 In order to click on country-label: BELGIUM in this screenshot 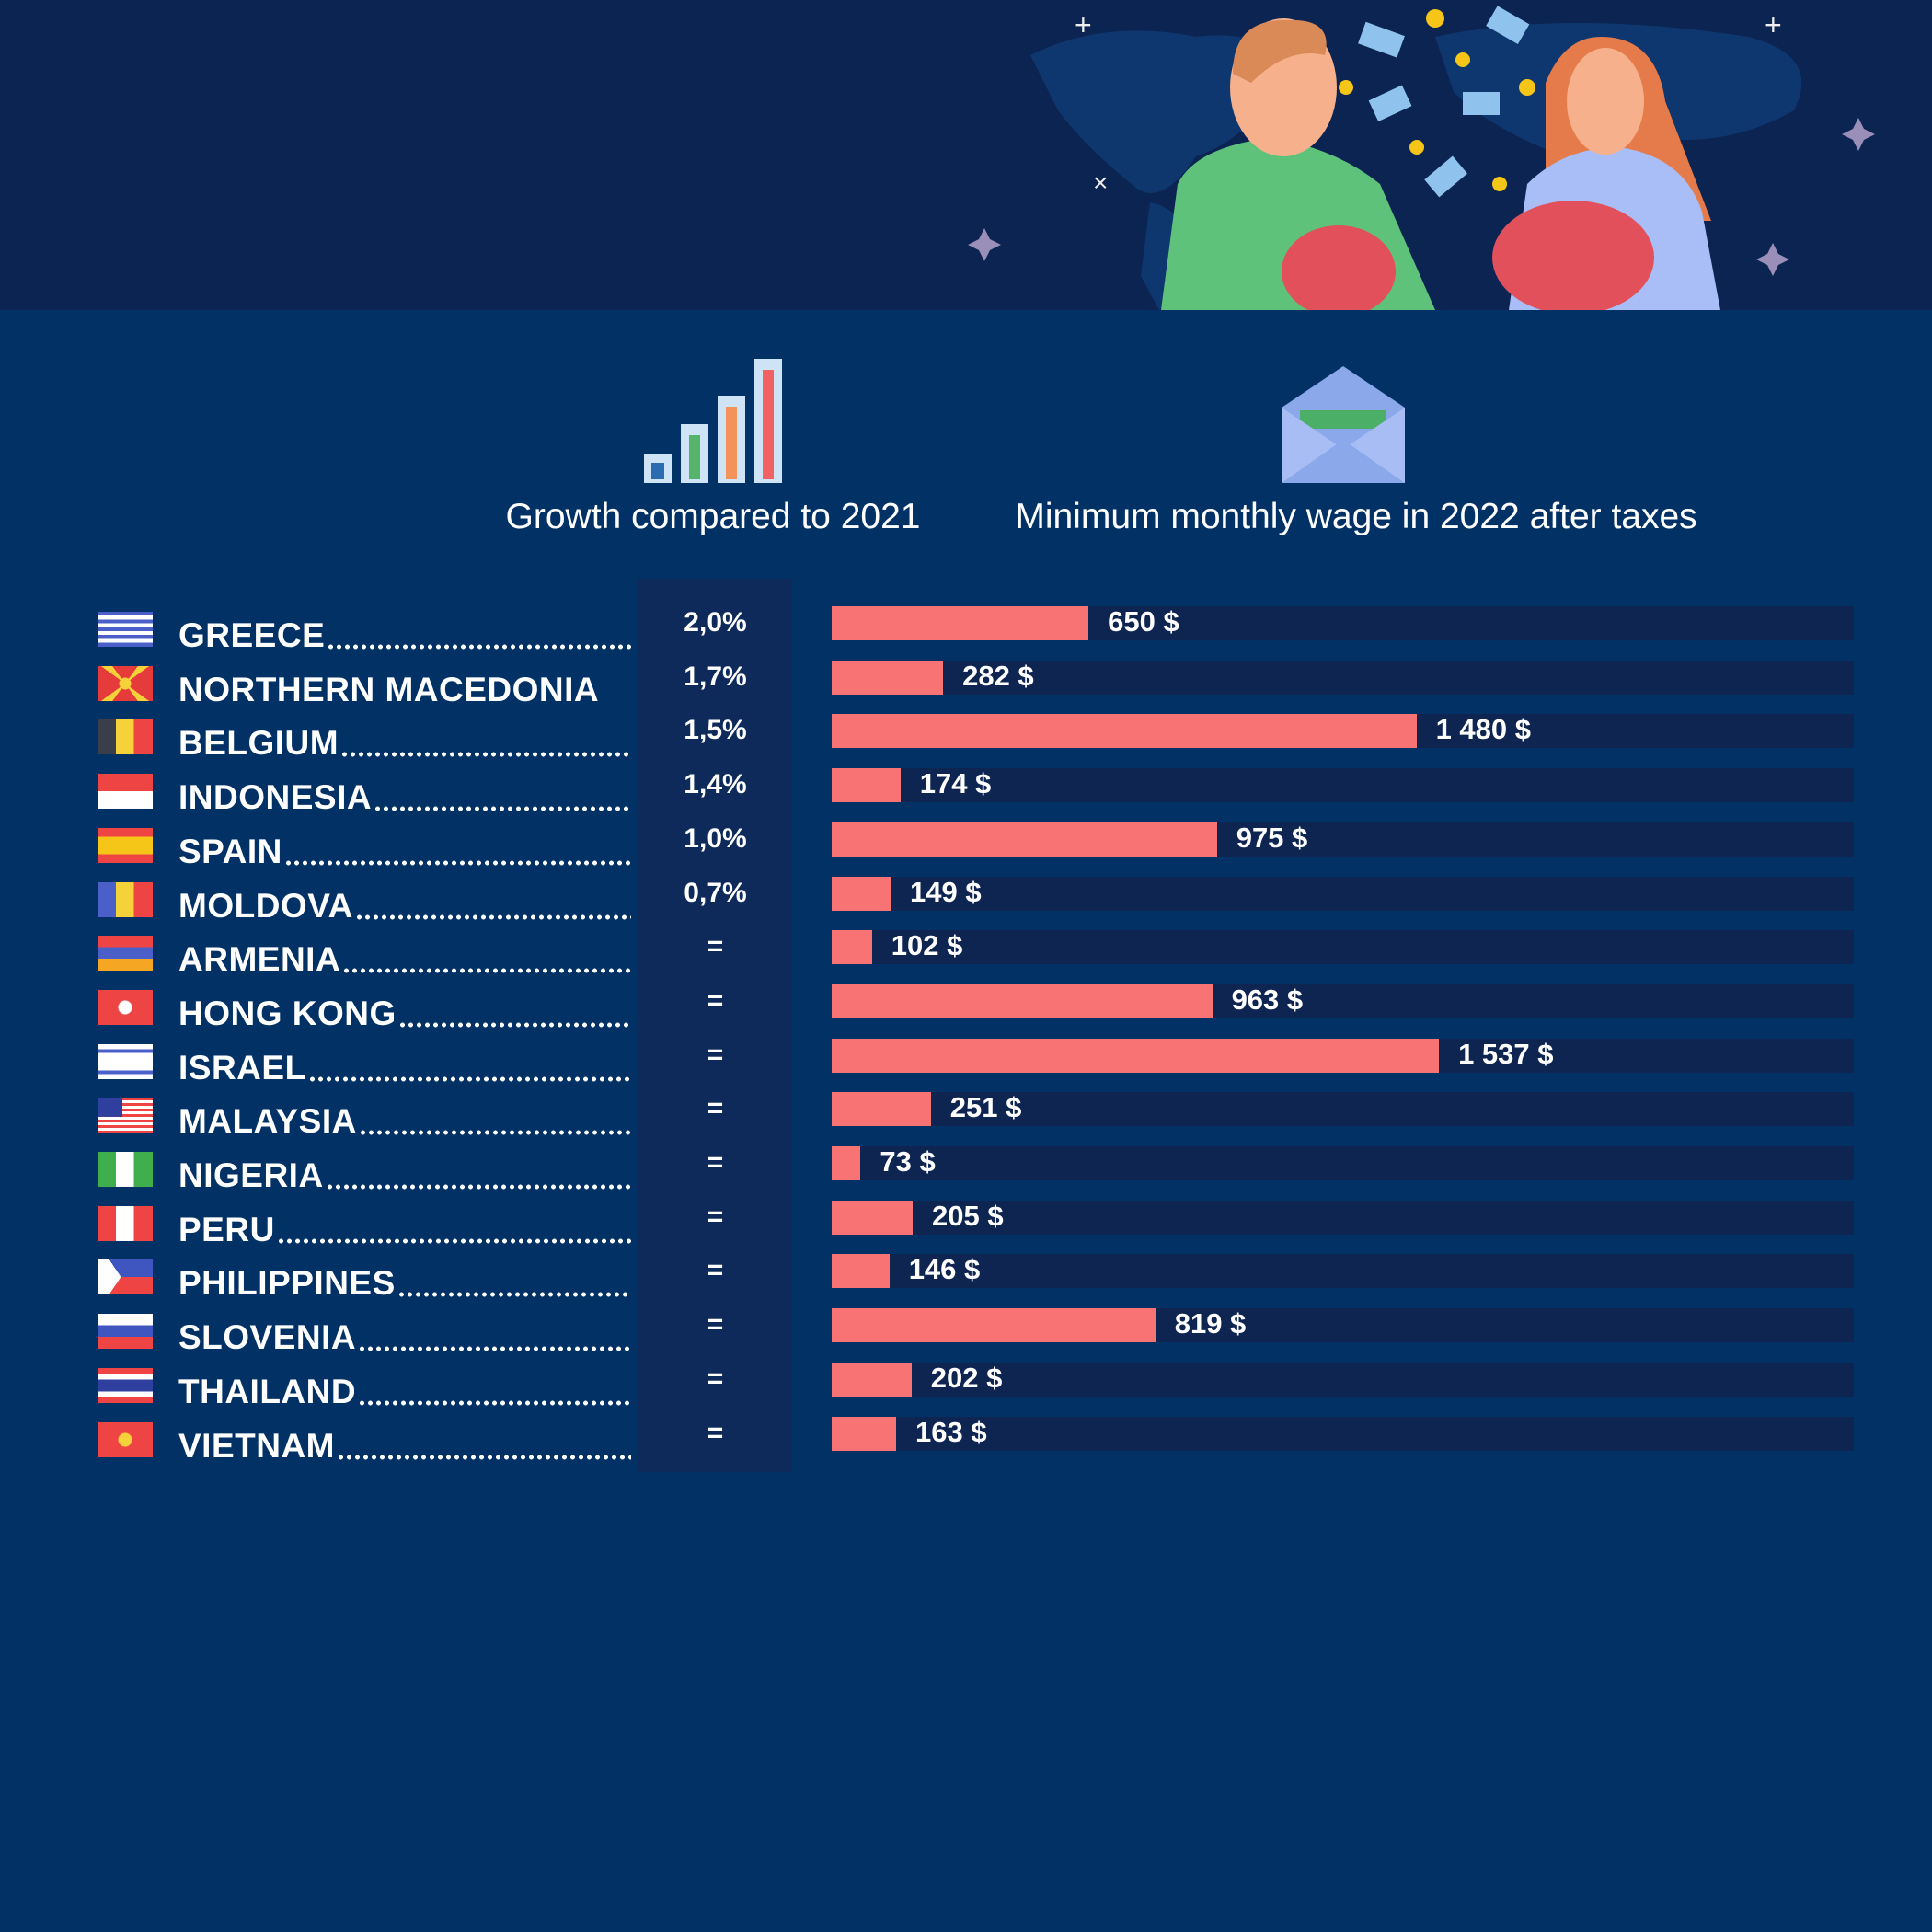, I will do `click(258, 743)`.